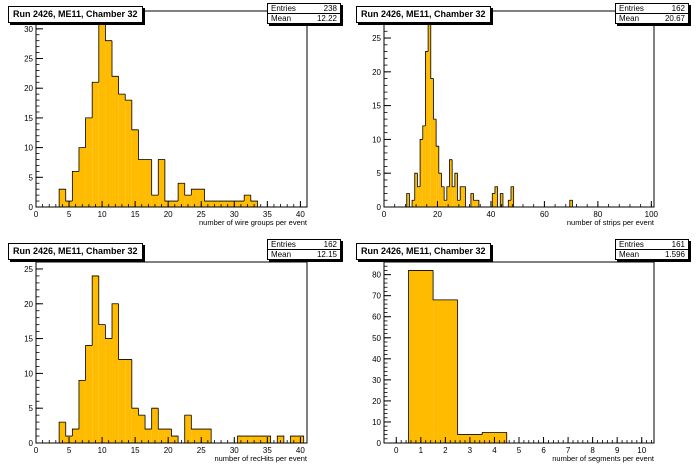 This screenshot has width=696, height=472. What do you see at coordinates (494, 450) in the screenshot?
I see `x-tick-label: 4` at bounding box center [494, 450].